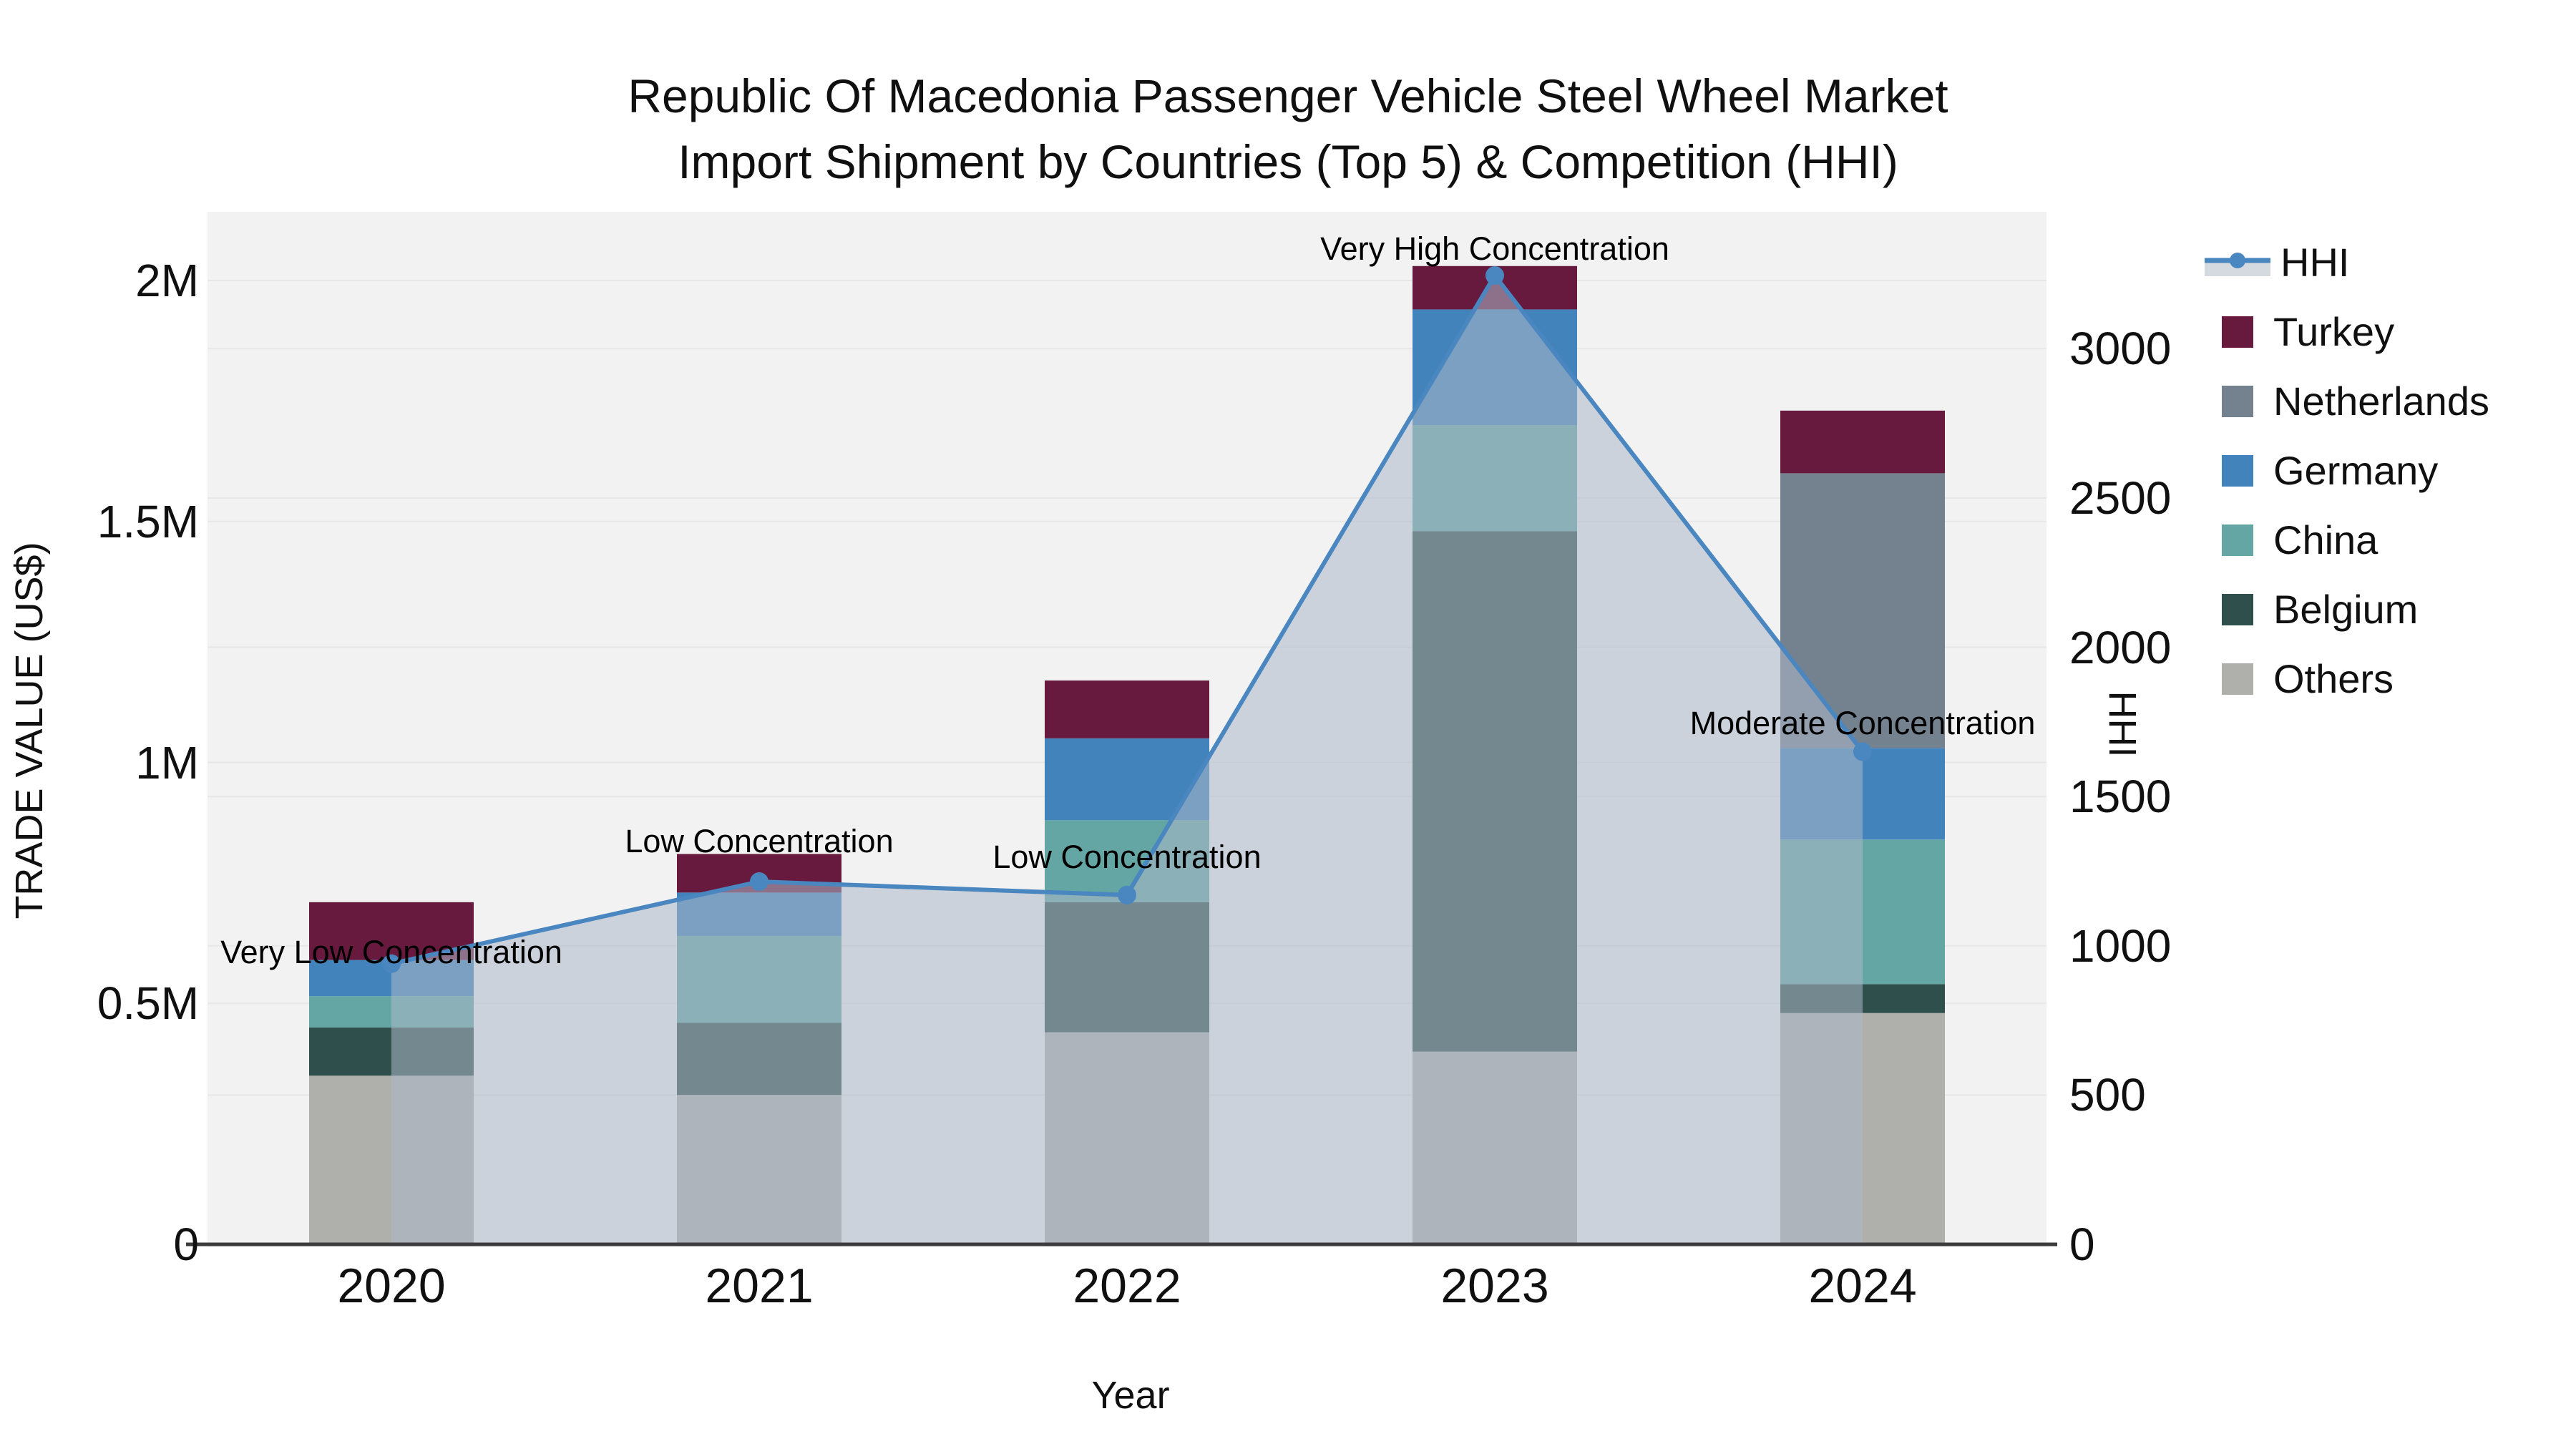 The image size is (2576, 1449). Describe the element at coordinates (759, 841) in the screenshot. I see `annotation-2021: Low Concentration` at that location.